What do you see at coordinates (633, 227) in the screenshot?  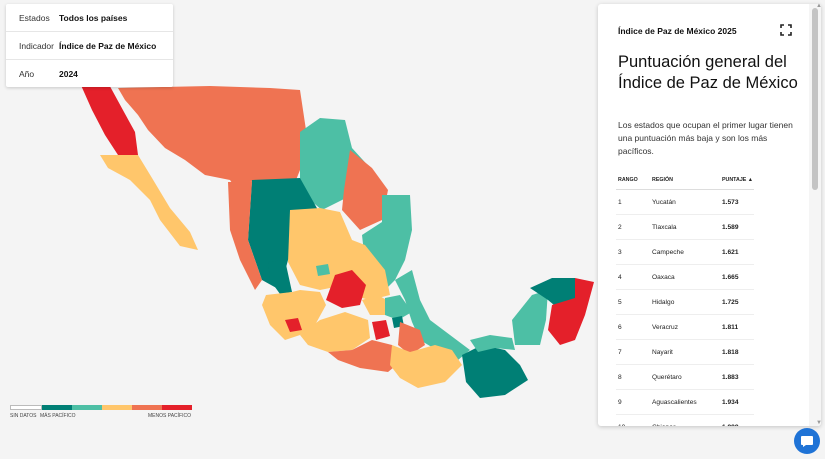 I see `cell-rank: 2` at bounding box center [633, 227].